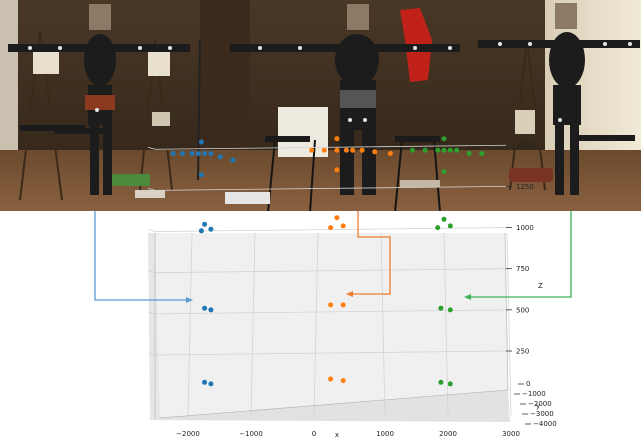  Describe the element at coordinates (522, 352) in the screenshot. I see `z-tick-label: 250` at that location.